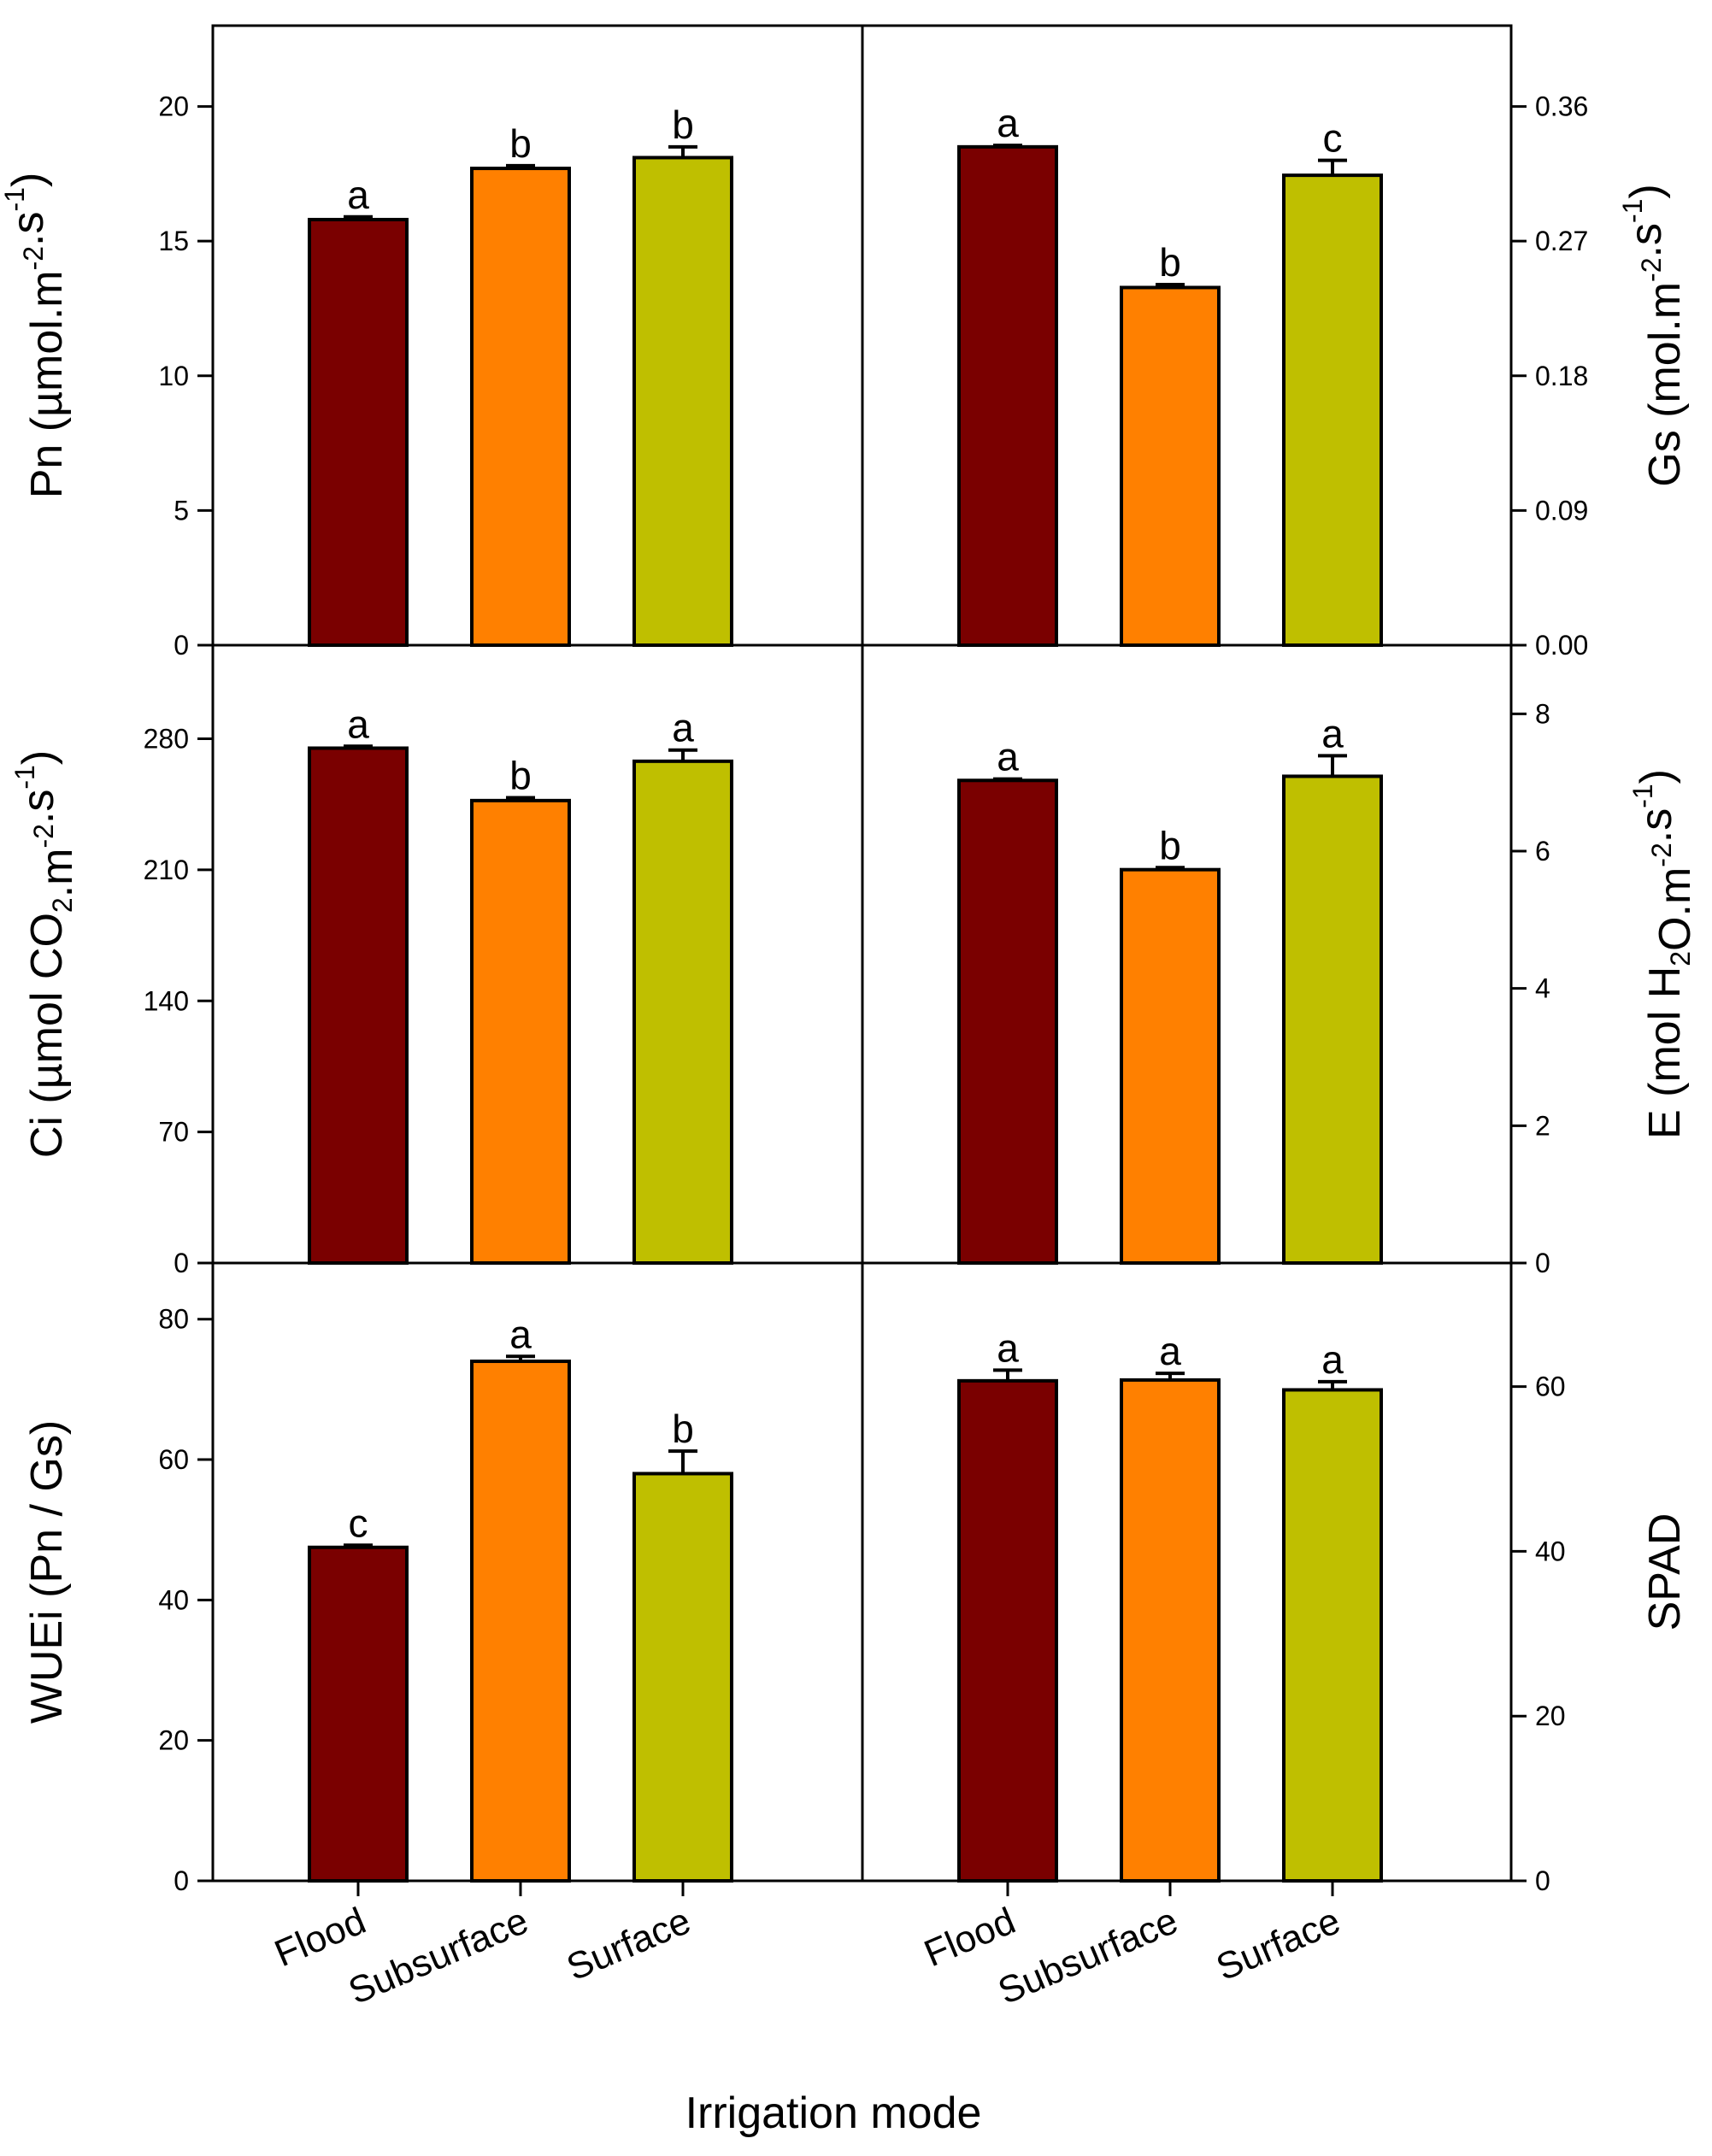  What do you see at coordinates (1561, 510) in the screenshot?
I see `y-tick-label: 0.09` at bounding box center [1561, 510].